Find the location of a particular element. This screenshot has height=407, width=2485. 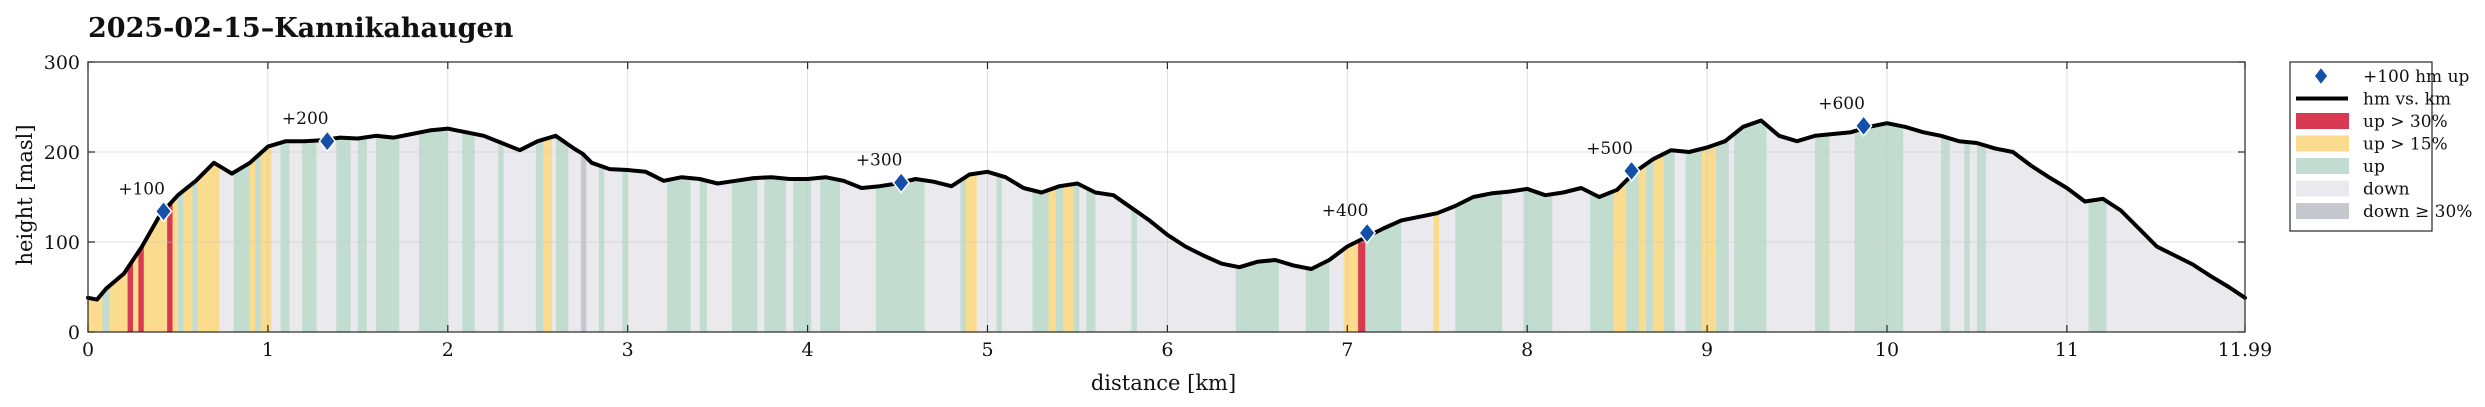

hm-marker-label: +300 is located at coordinates (879, 161).